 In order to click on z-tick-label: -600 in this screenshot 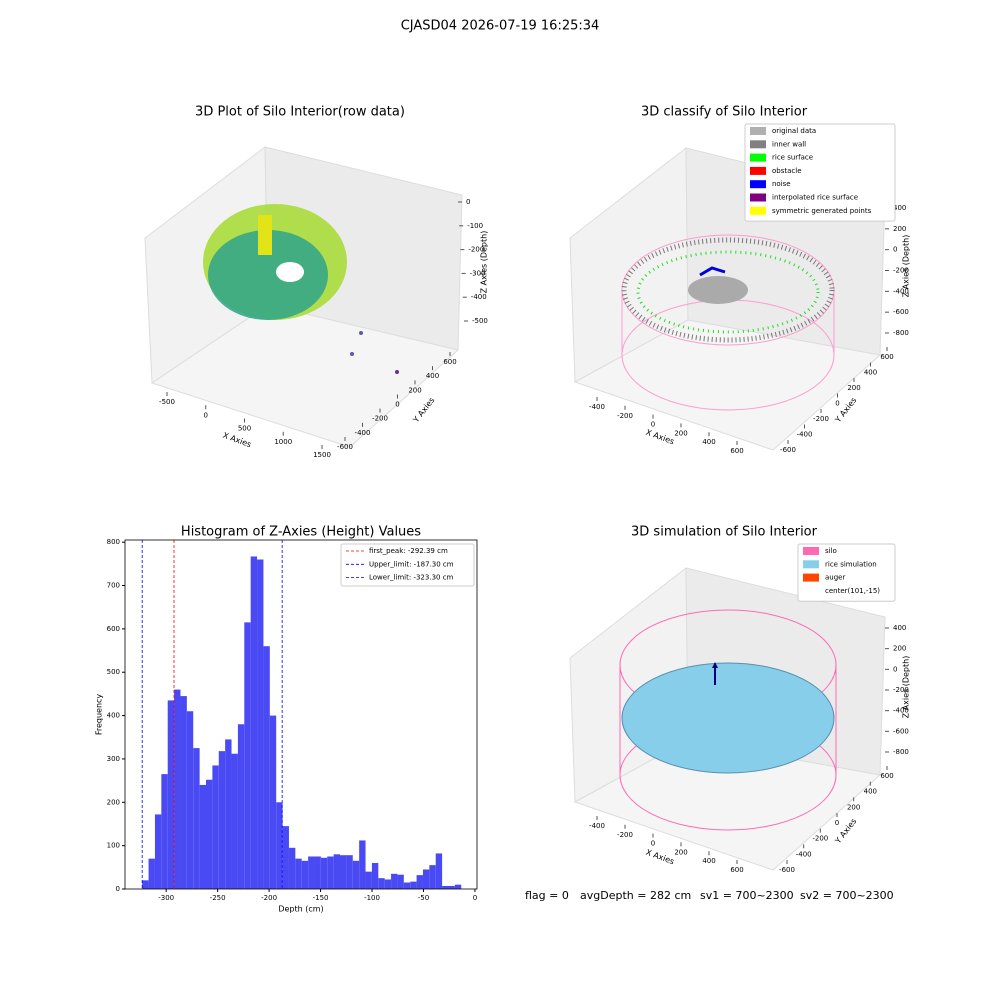, I will do `click(901, 731)`.